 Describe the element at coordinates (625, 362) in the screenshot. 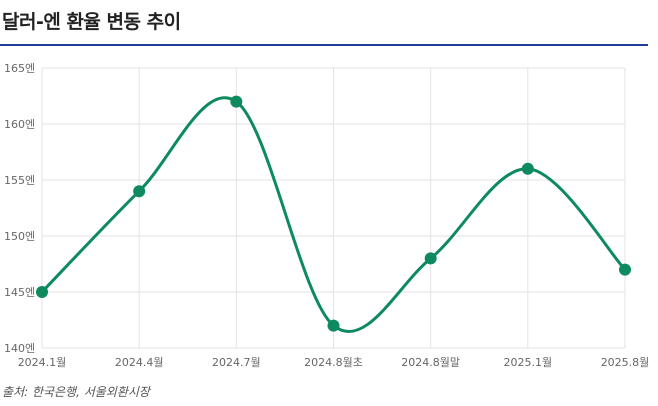

I see `x-tick-label: 2025.8월` at that location.